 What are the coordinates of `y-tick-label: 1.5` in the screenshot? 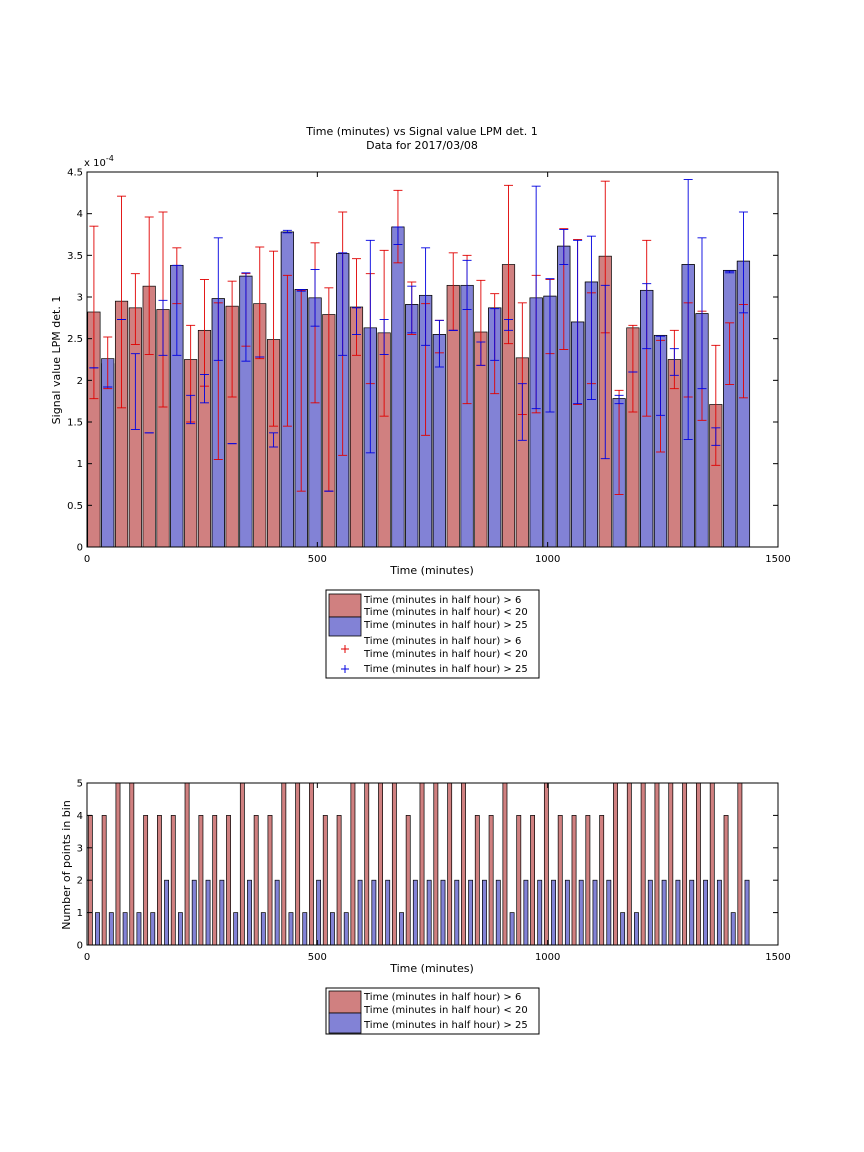 It's located at (75, 423).